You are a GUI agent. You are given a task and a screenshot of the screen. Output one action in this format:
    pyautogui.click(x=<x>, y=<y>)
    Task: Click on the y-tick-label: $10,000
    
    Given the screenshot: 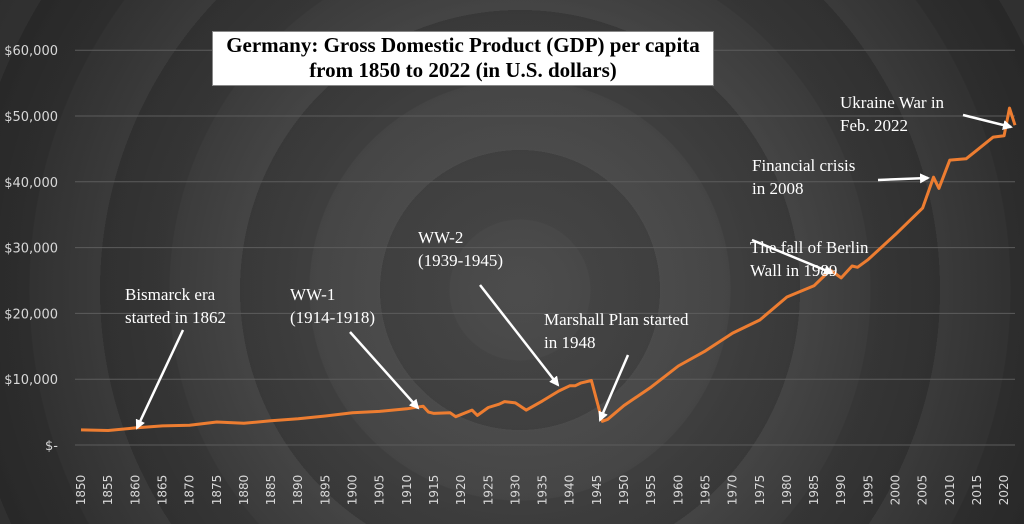 What is the action you would take?
    pyautogui.click(x=31, y=380)
    